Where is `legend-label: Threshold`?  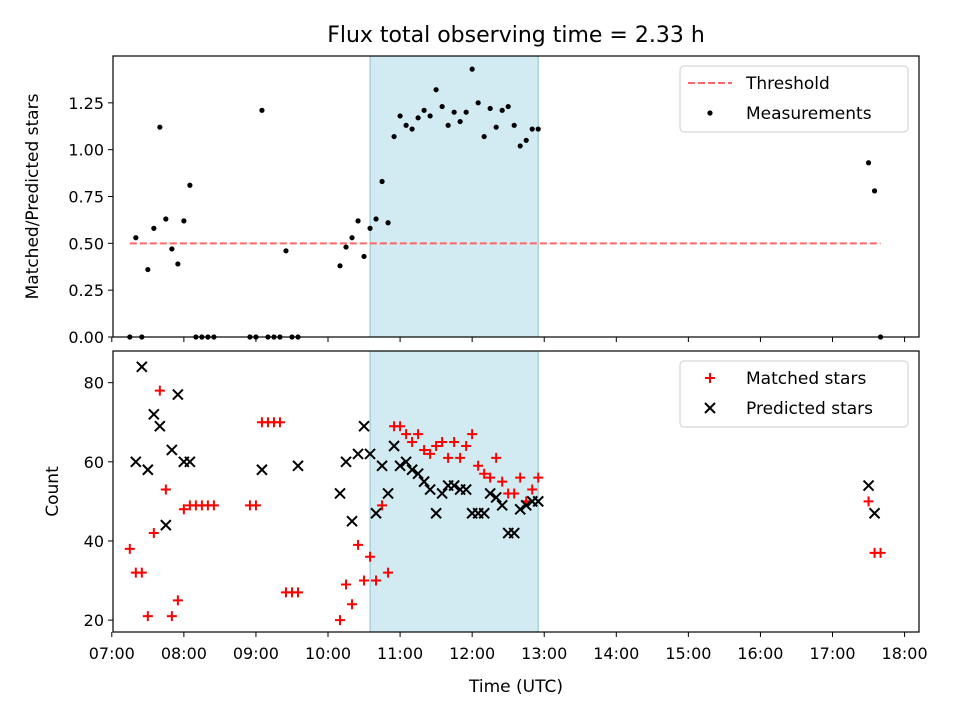 legend-label: Threshold is located at coordinates (787, 84).